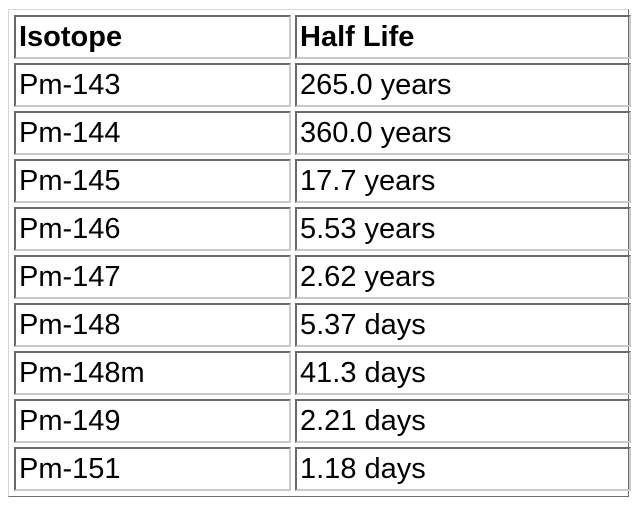 This screenshot has height=506, width=638. I want to click on table-row: Pm-148m 41.3 days, so click(322, 373).